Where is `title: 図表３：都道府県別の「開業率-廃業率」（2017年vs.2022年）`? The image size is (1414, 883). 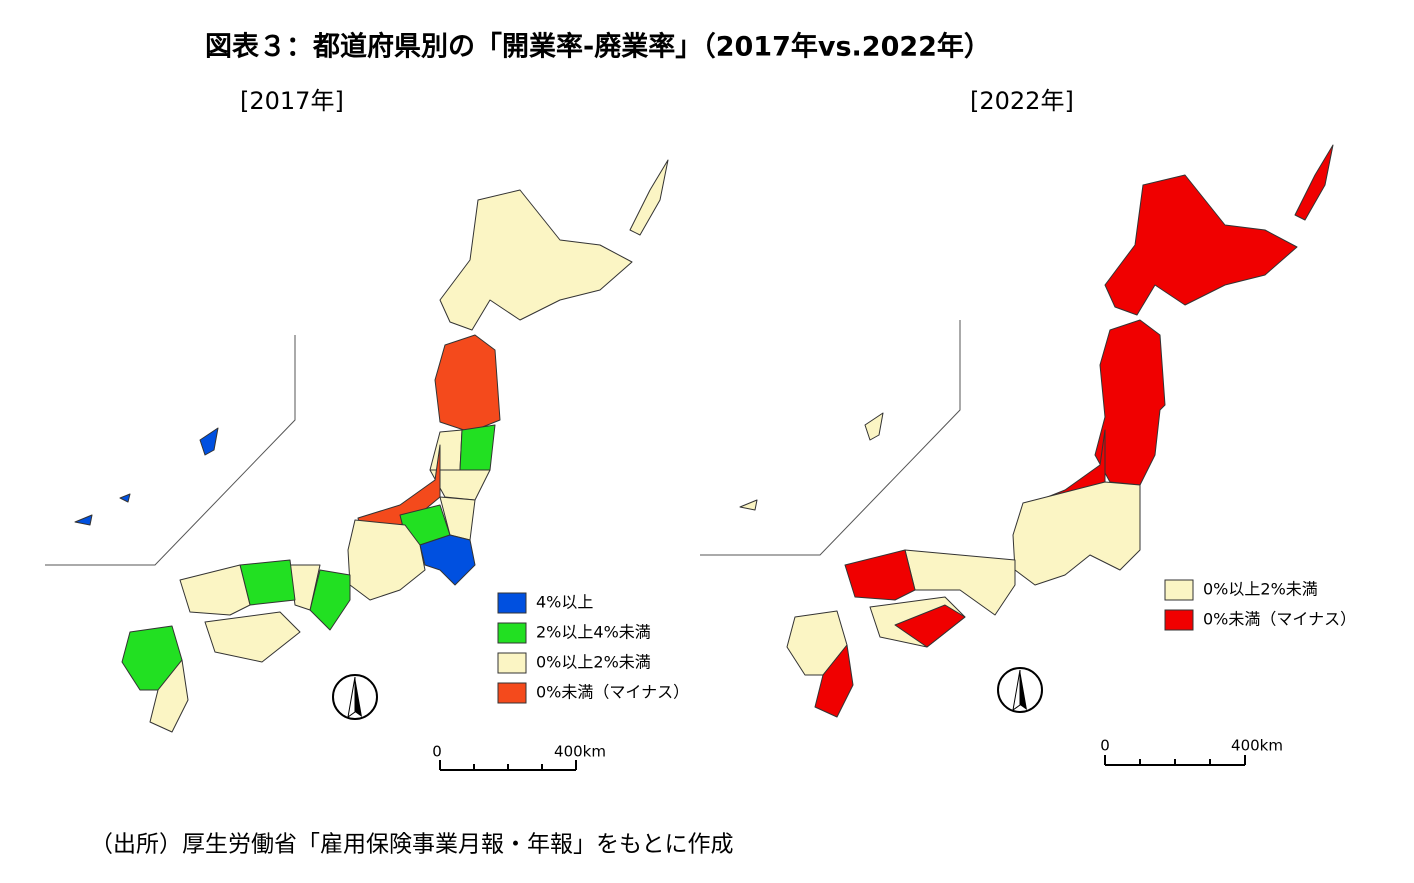 title: 図表３：都道府県別の「開業率-廃業率」（2017年vs.2022年） is located at coordinates (598, 47).